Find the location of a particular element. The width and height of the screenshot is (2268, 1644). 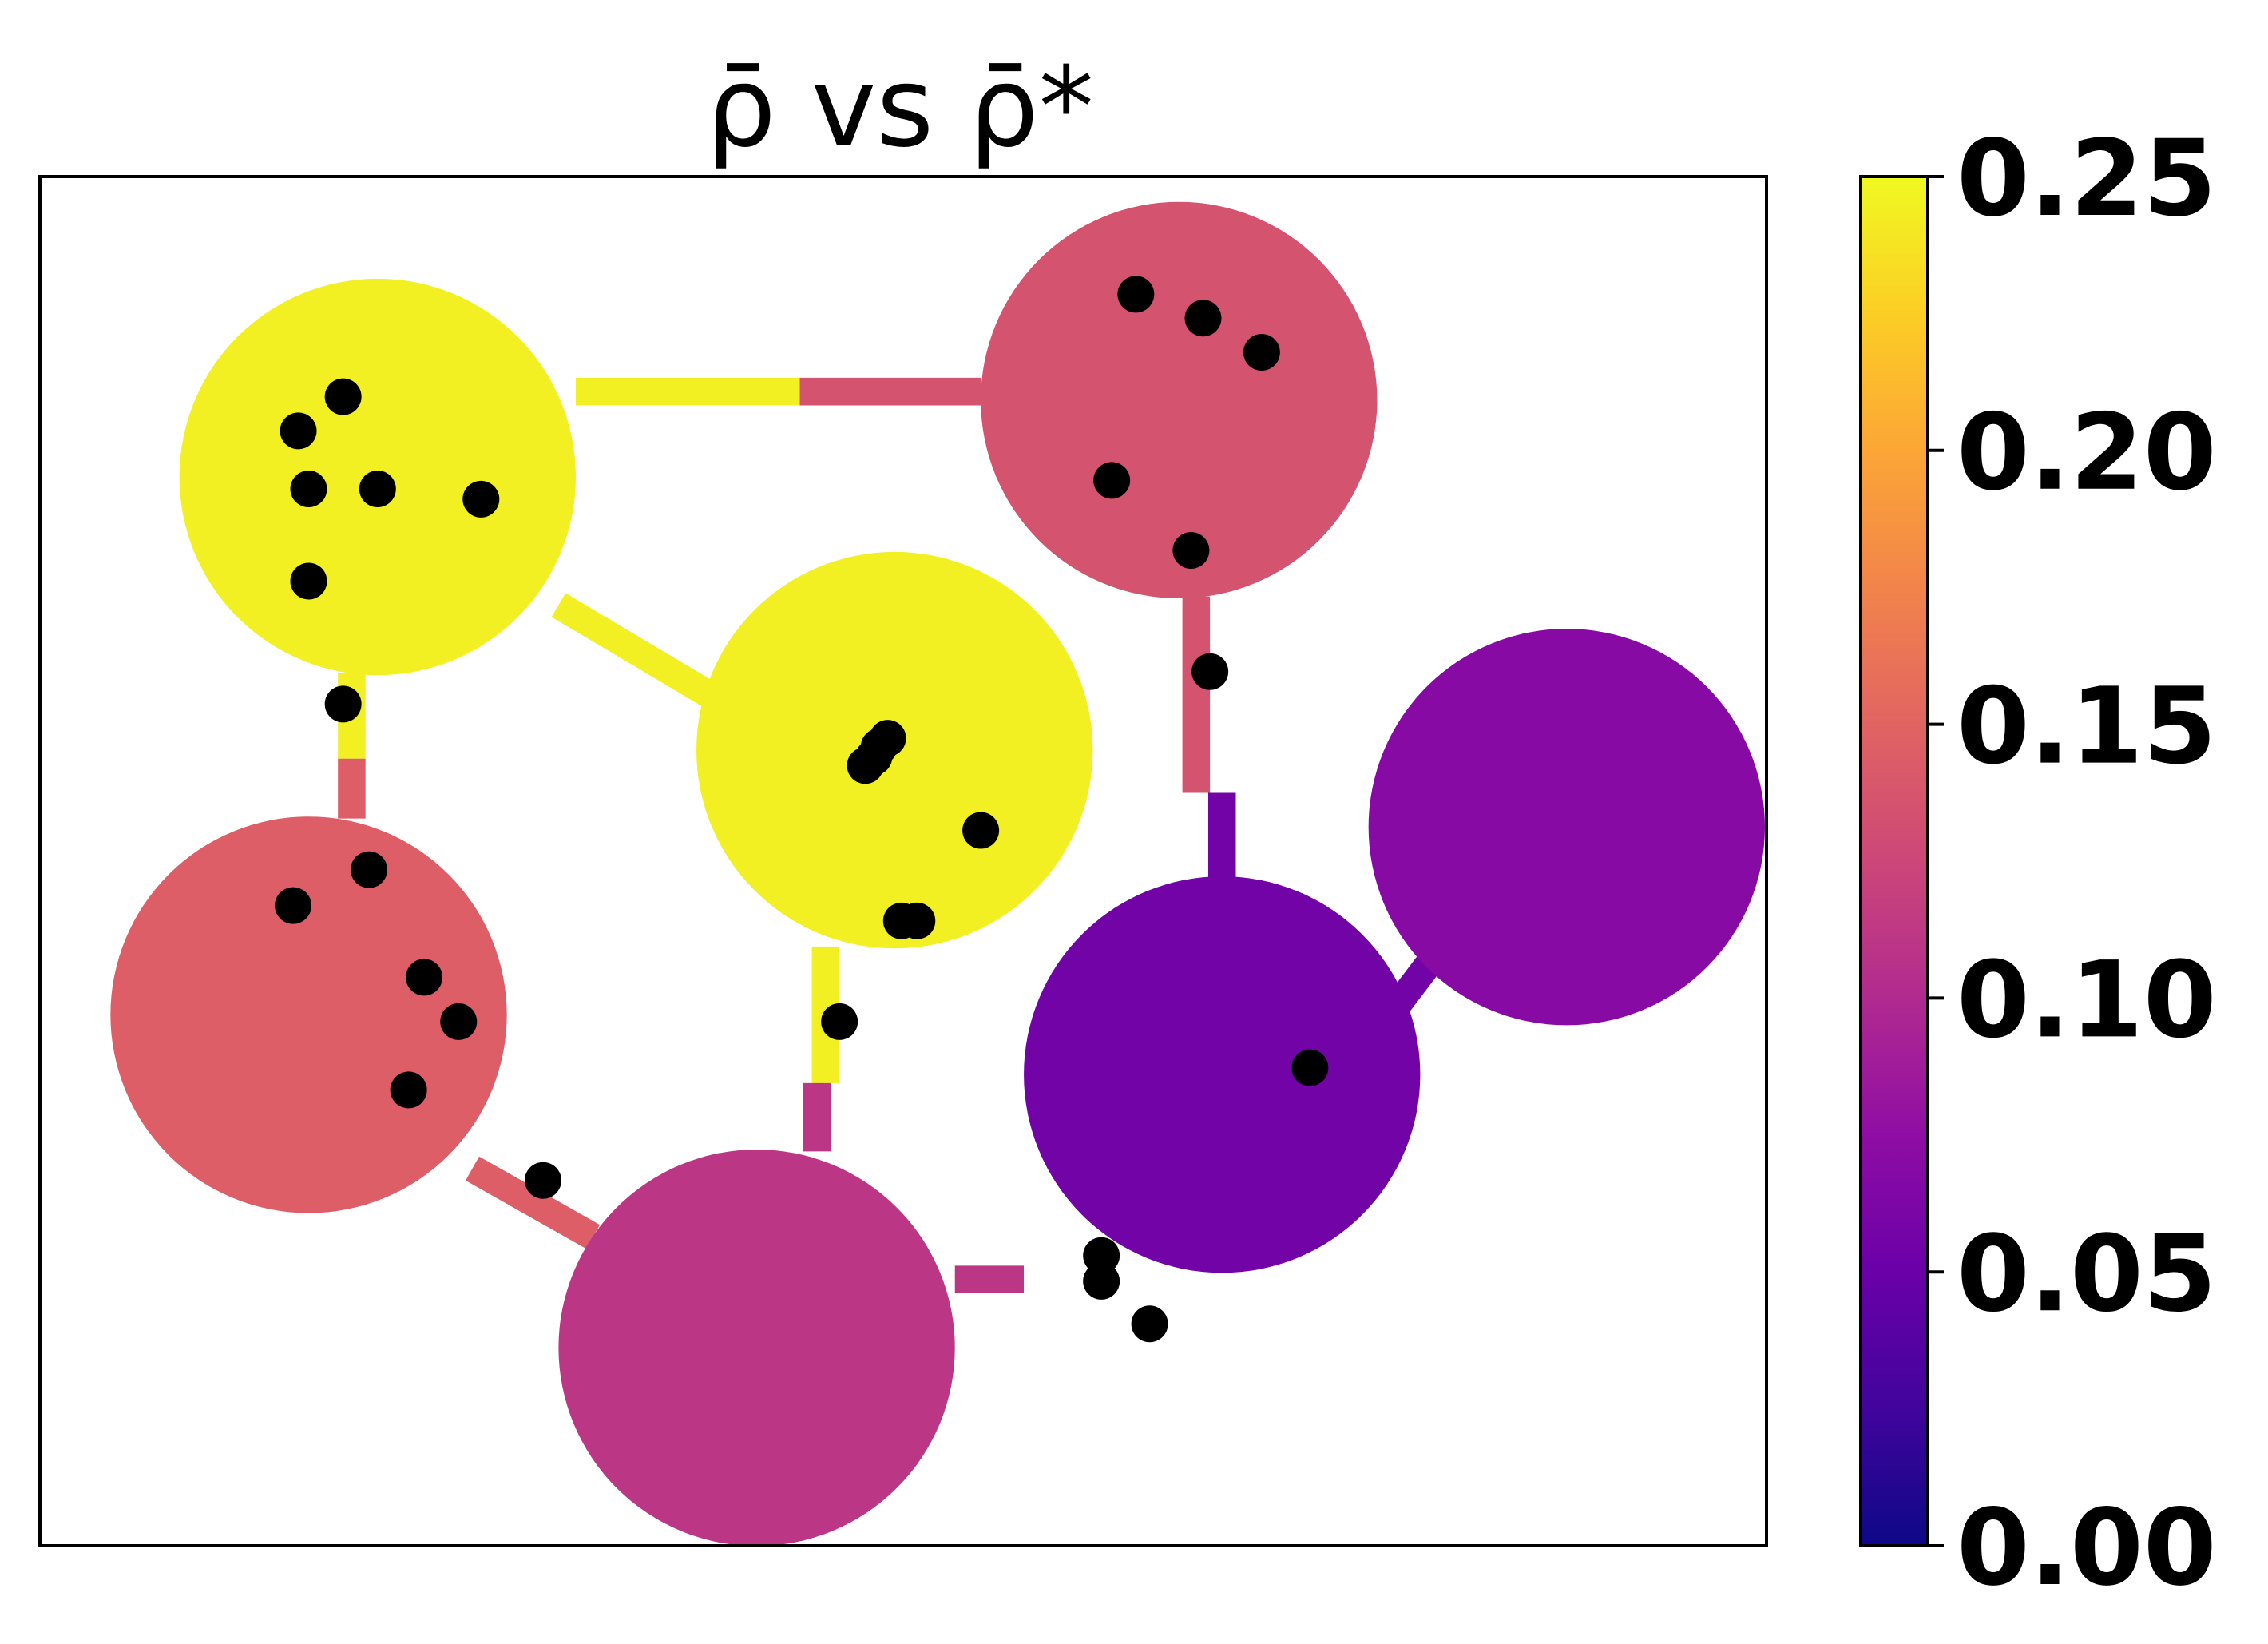

colorbar-tick-label-5: 0.25 is located at coordinates (2087, 178).